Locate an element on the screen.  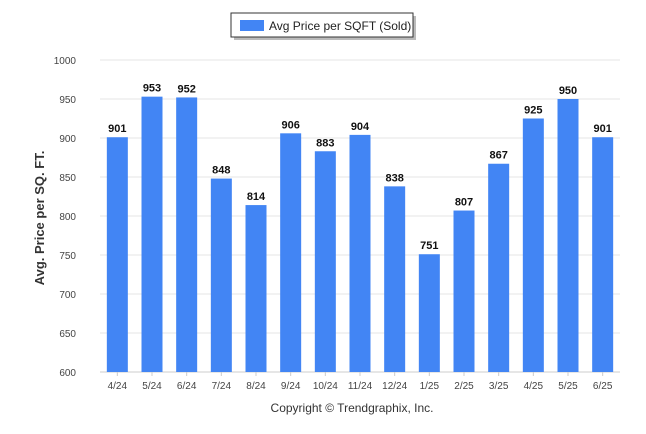
legend: Avg Price per SQFT (Sold) is located at coordinates (323, 26).